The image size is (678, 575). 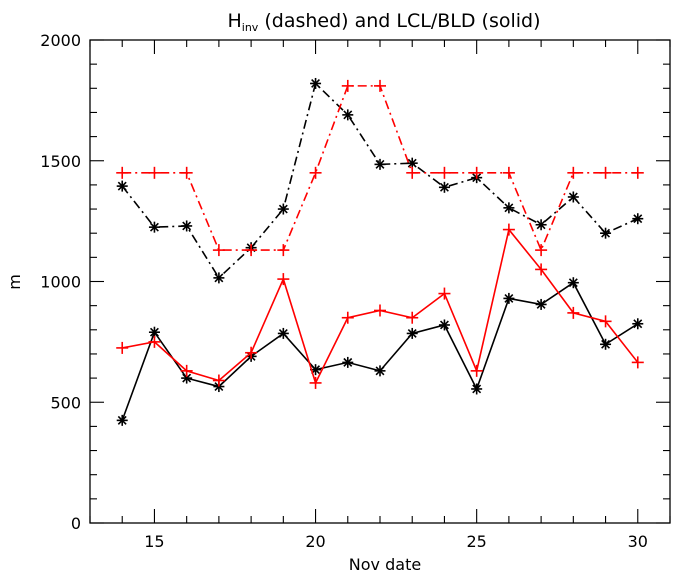 What do you see at coordinates (315, 541) in the screenshot?
I see `x-tick-label: 20` at bounding box center [315, 541].